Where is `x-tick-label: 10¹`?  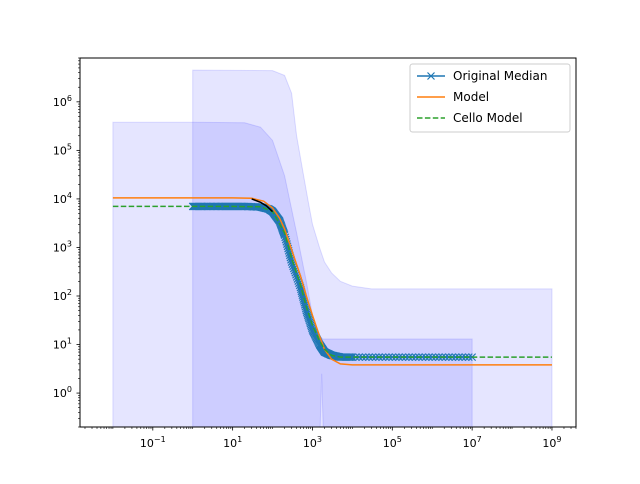
x-tick-label: 10¹ is located at coordinates (232, 442).